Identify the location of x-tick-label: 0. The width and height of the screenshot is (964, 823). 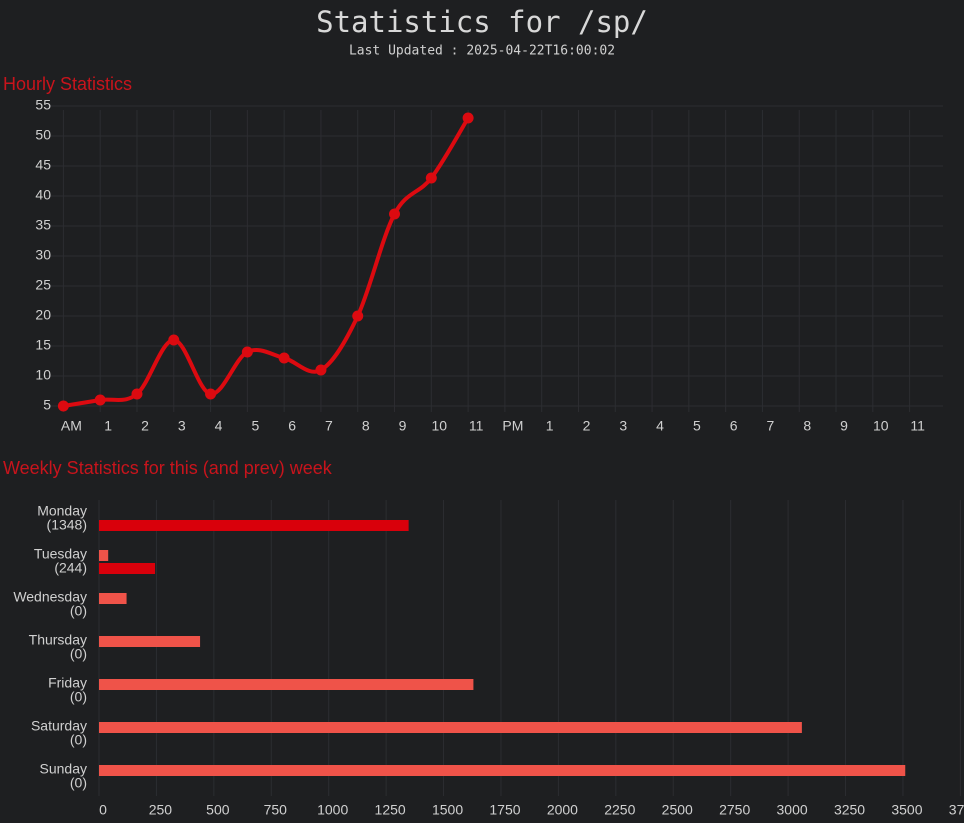
(103, 810).